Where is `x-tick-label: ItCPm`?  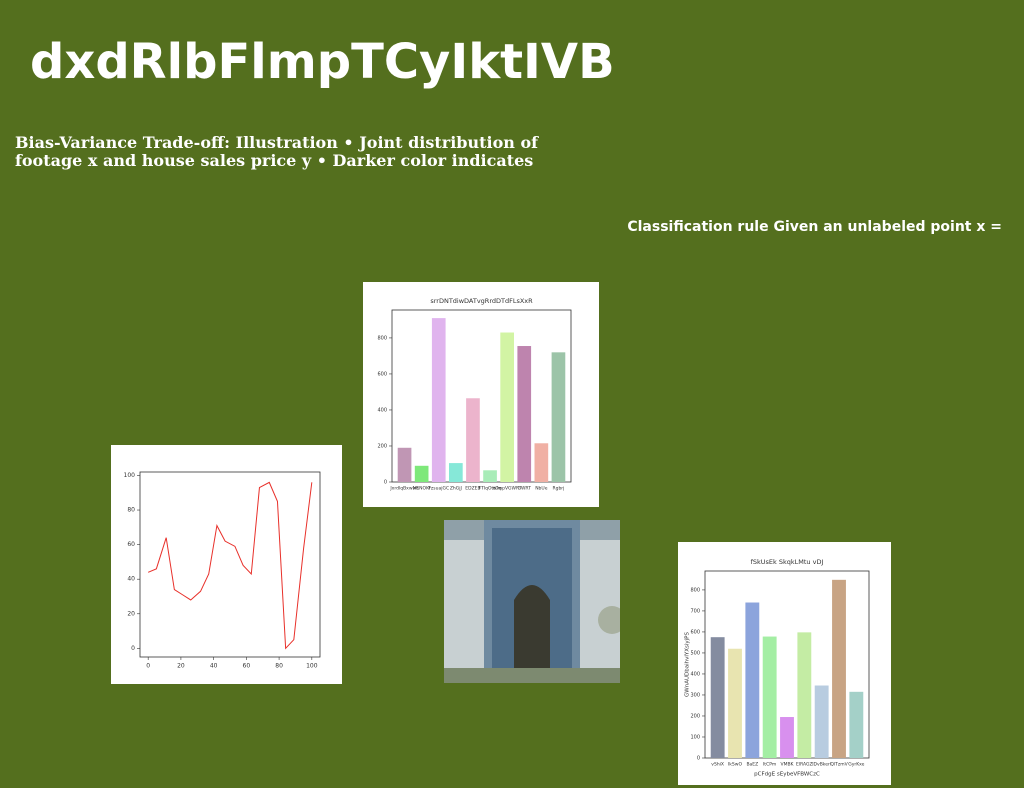 x-tick-label: ItCPm is located at coordinates (769, 765).